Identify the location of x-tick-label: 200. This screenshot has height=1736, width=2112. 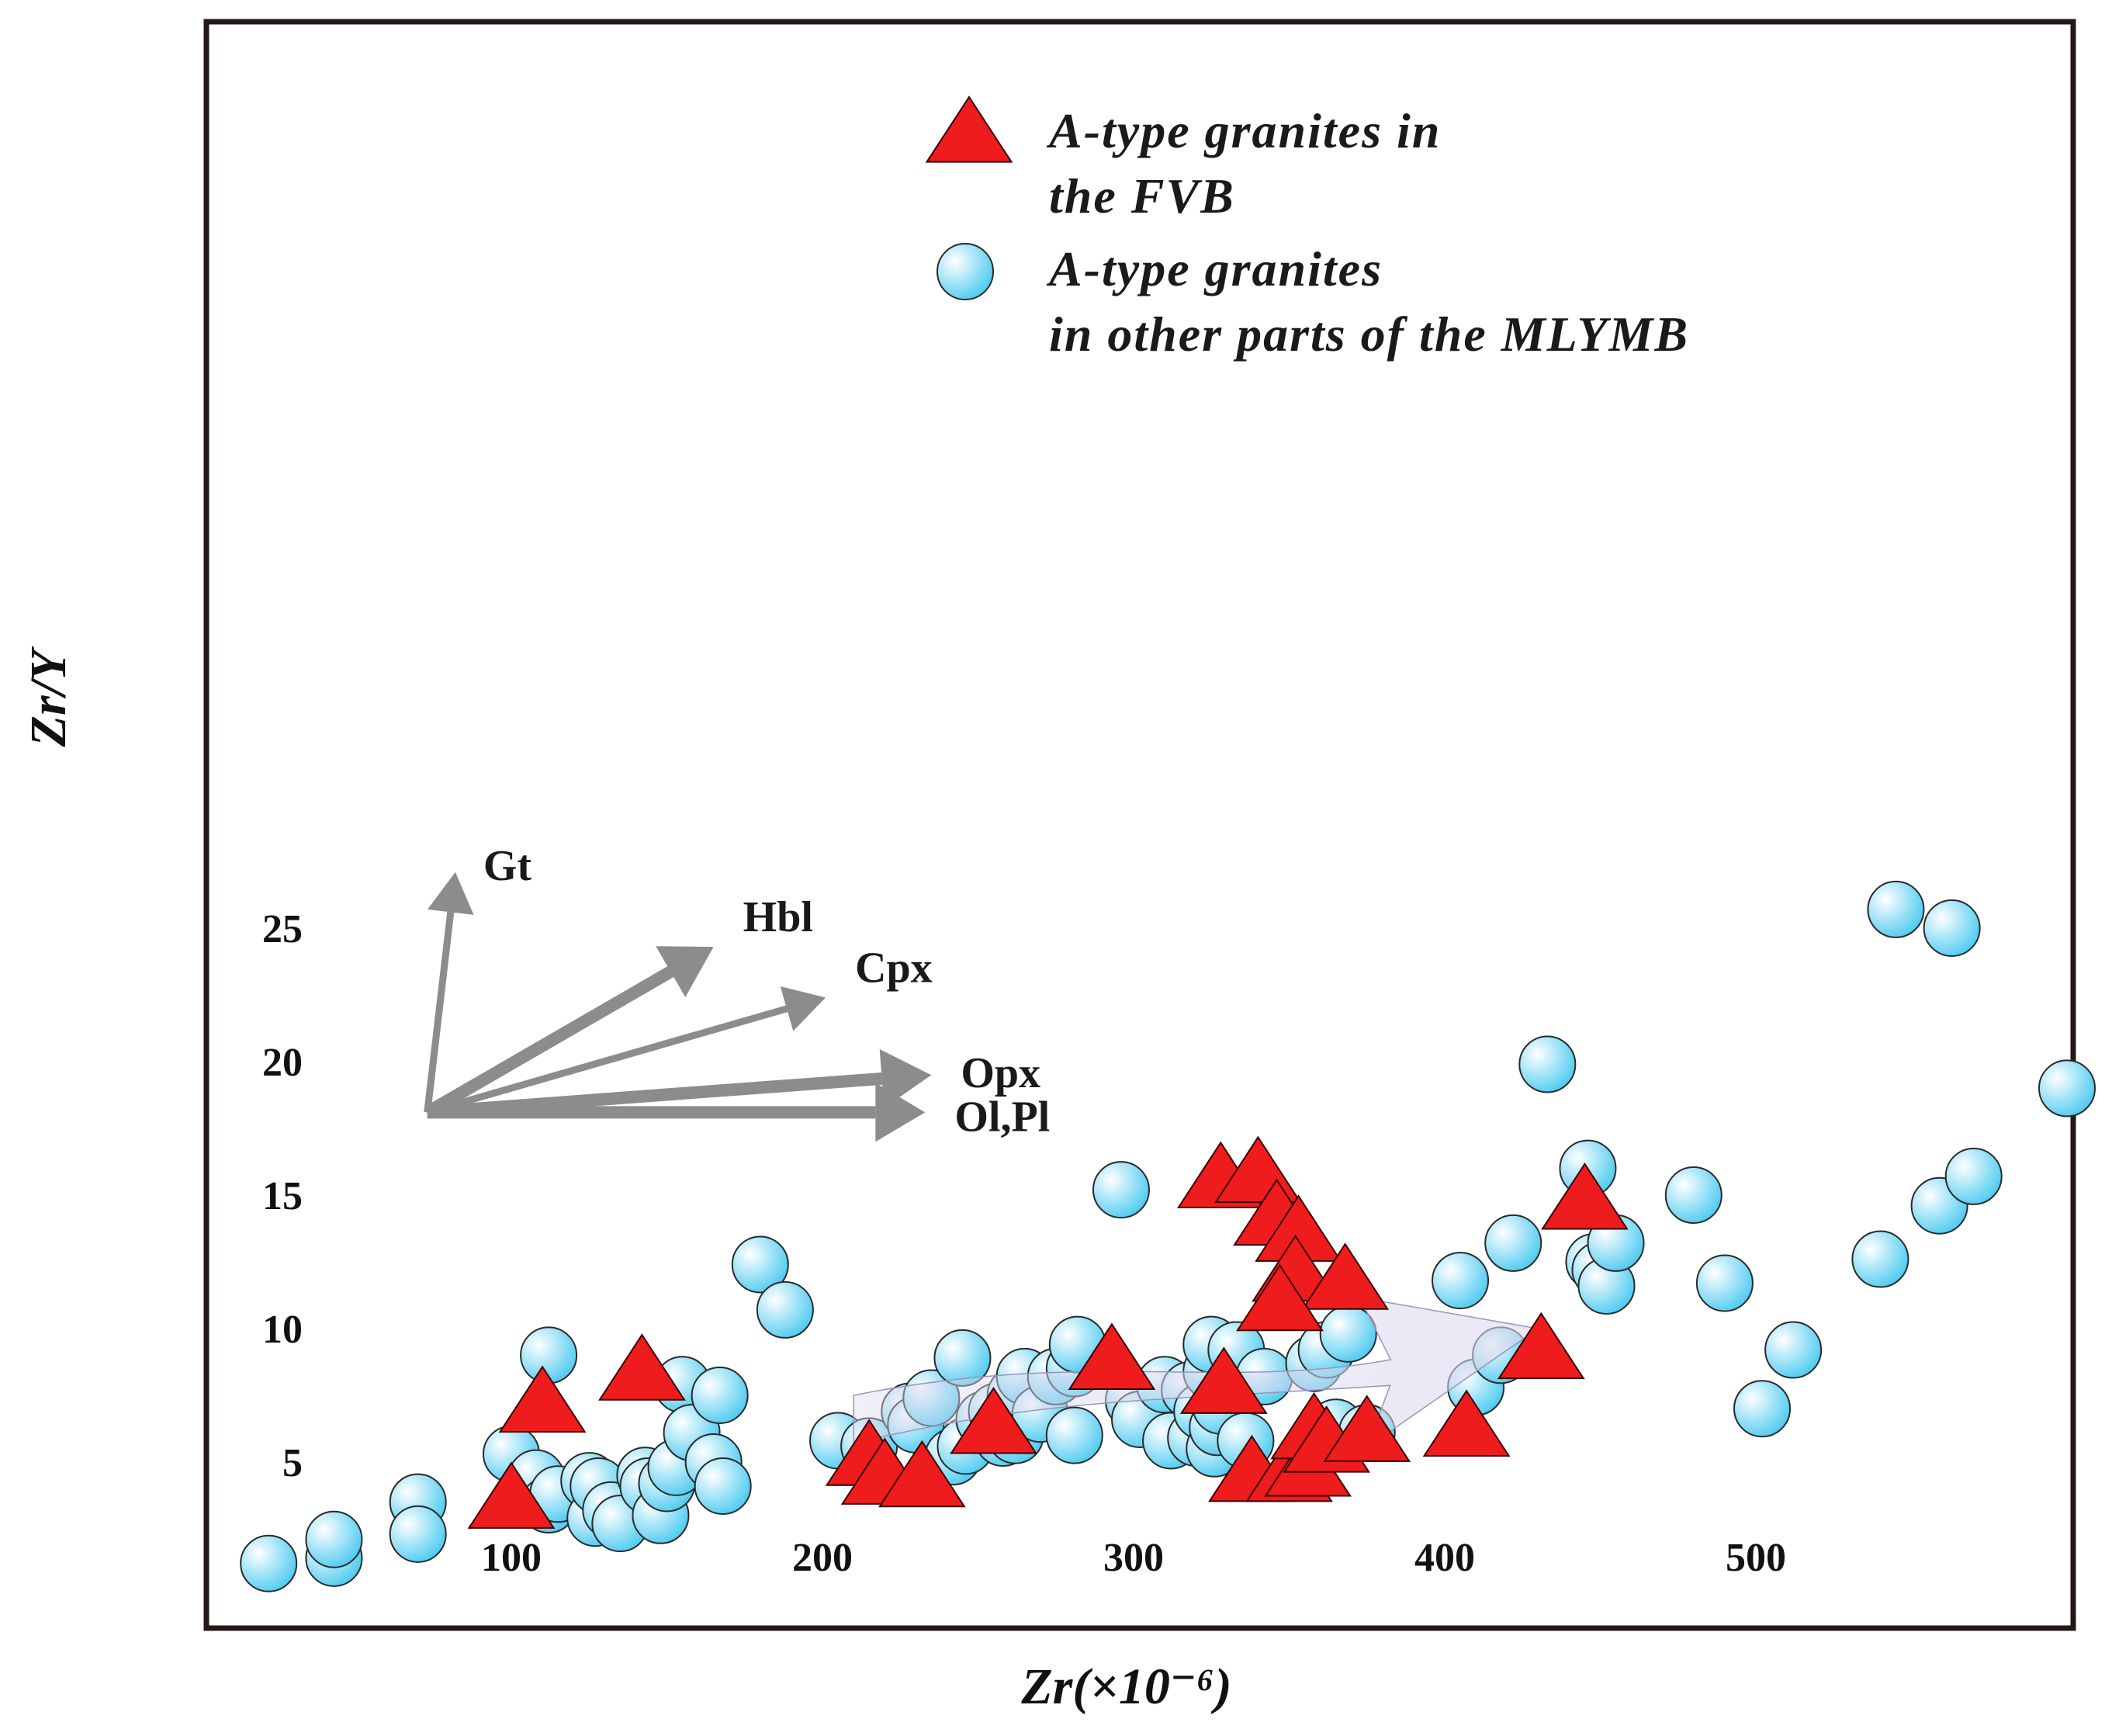
(822, 1558).